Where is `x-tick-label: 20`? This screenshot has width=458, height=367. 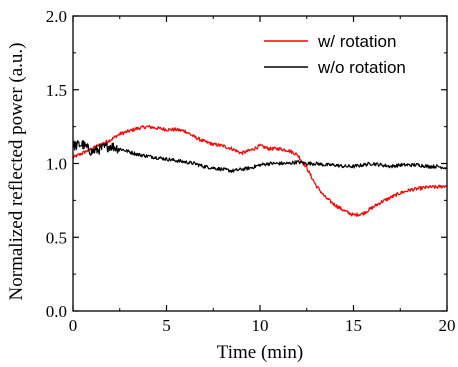
x-tick-label: 20 is located at coordinates (447, 325).